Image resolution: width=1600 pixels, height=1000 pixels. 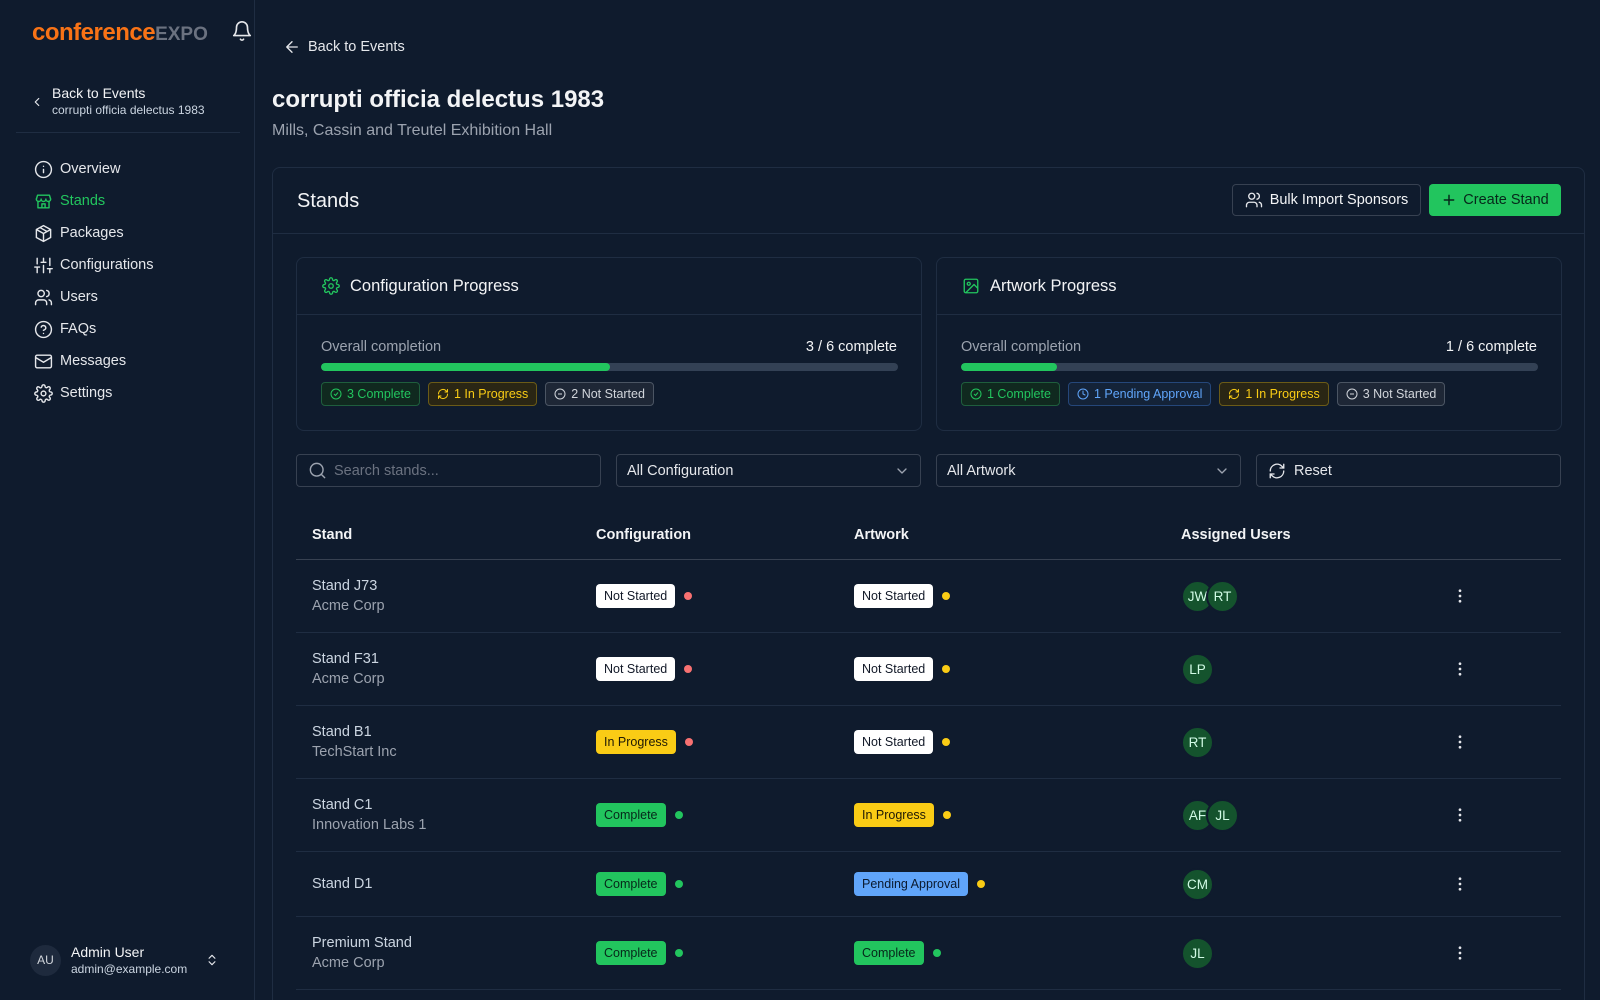 I want to click on configuration-cell: In Progress, so click(x=644, y=742).